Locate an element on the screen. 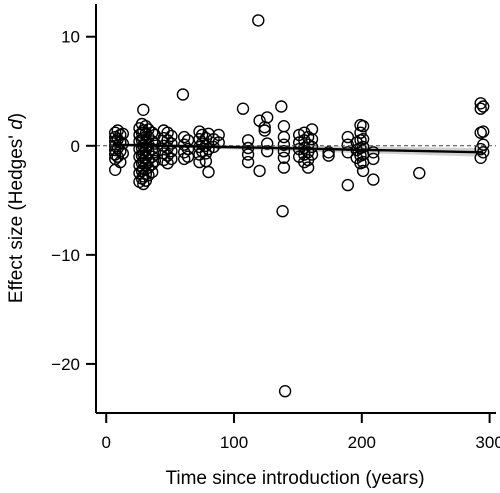  y-axis-title-main: Effect size (Hedges' is located at coordinates (16, 216).